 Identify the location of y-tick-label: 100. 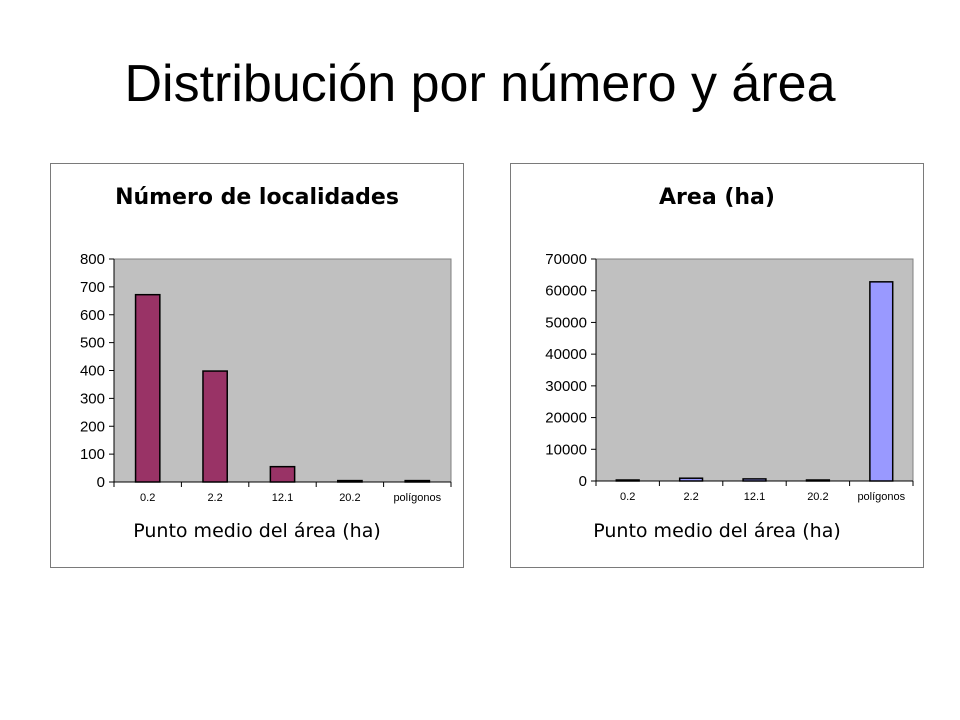
(92, 454).